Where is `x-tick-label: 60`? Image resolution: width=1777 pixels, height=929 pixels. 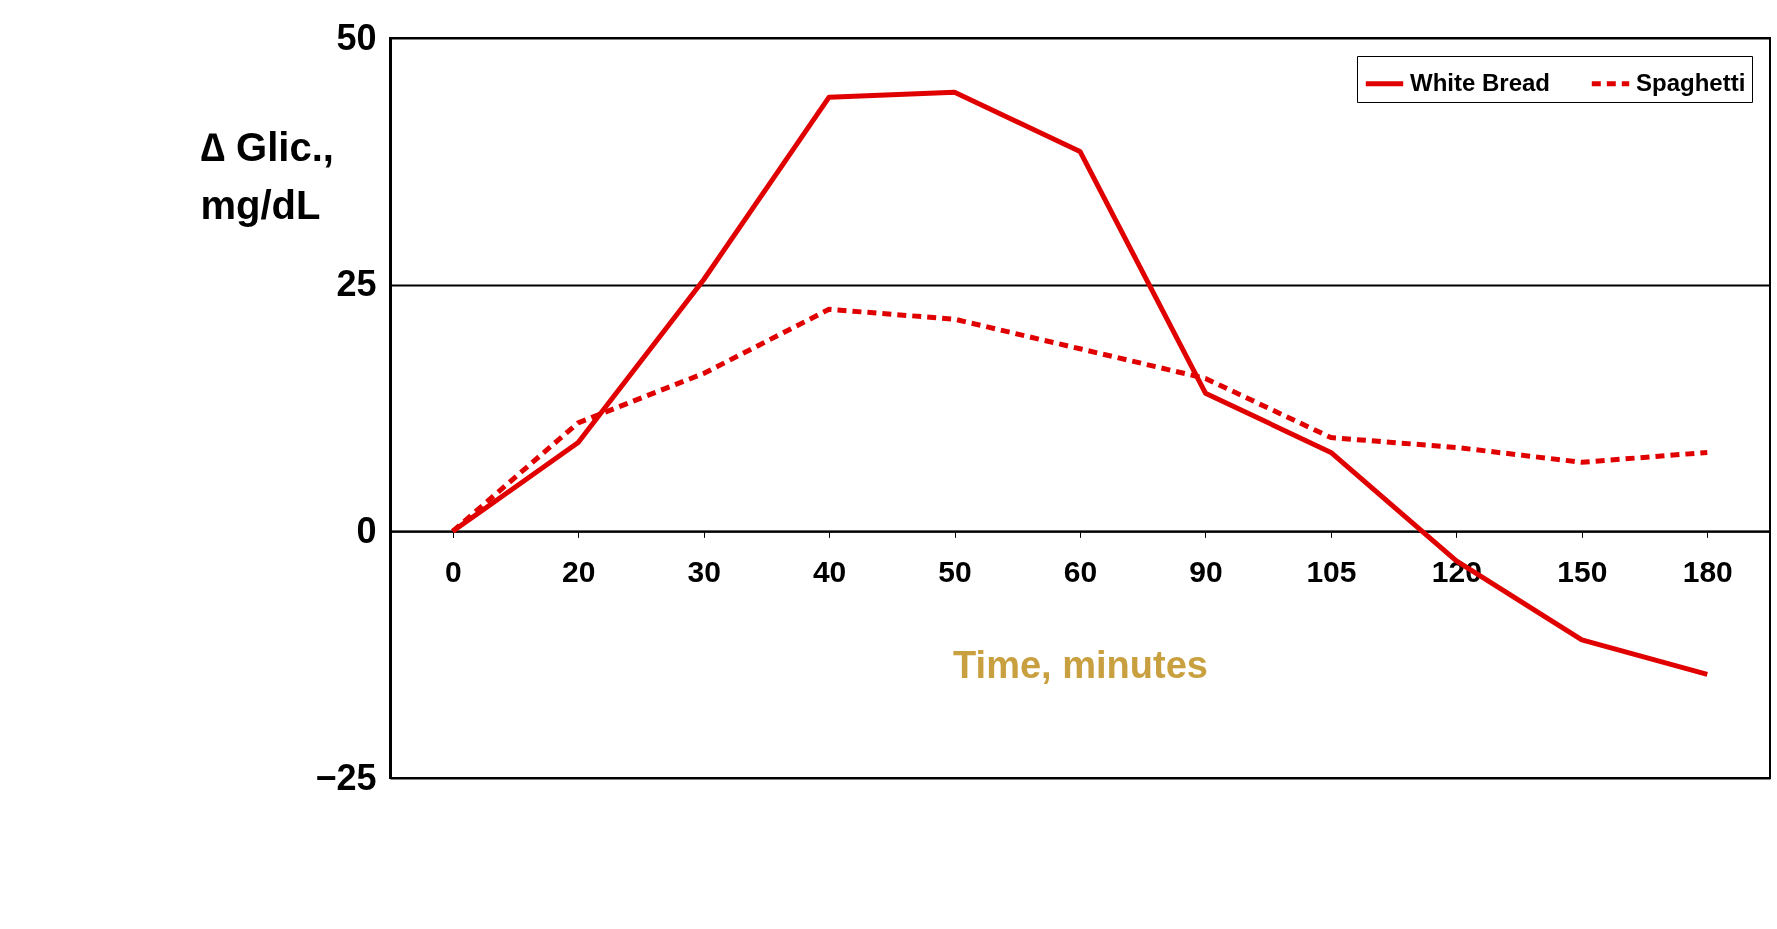 x-tick-label: 60 is located at coordinates (1080, 571).